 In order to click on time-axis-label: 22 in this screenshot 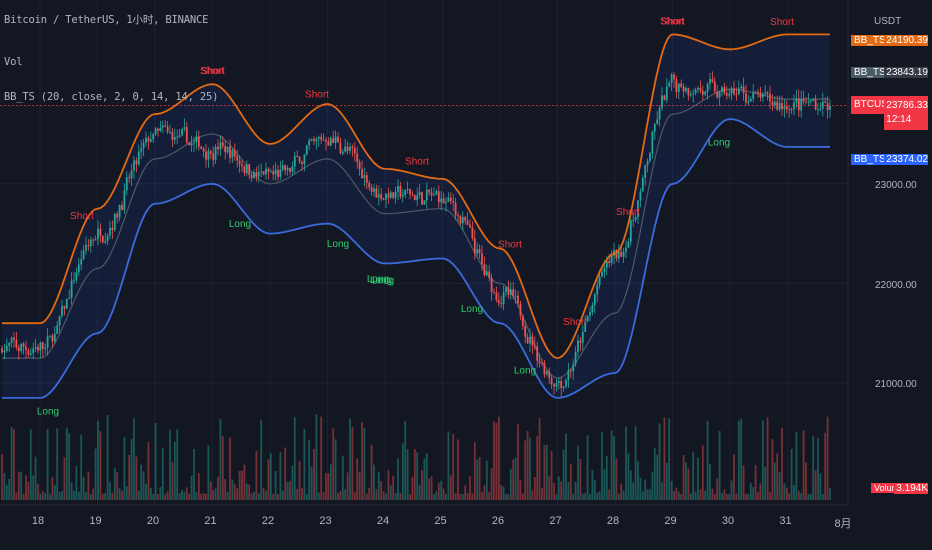, I will do `click(268, 521)`.